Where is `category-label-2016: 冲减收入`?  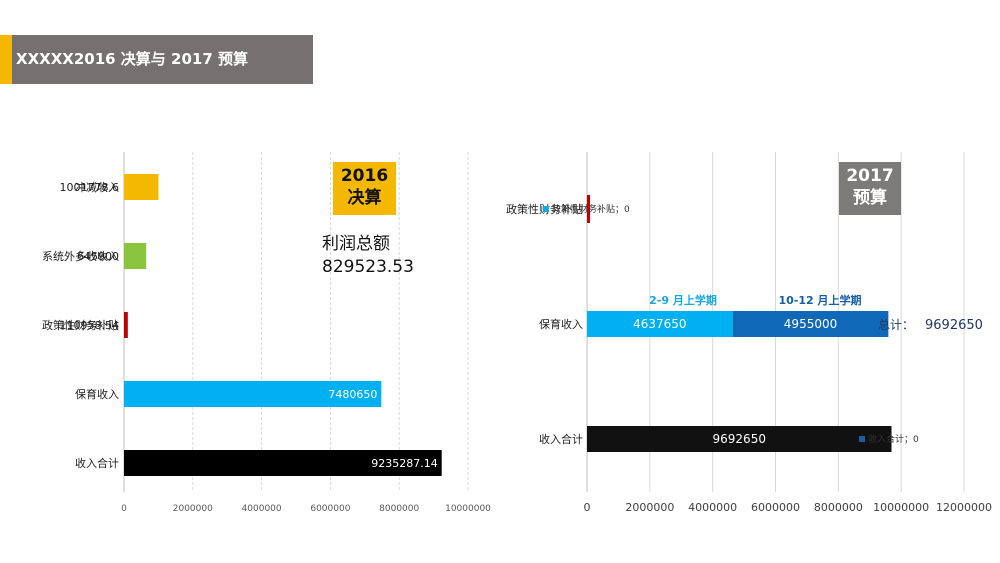 category-label-2016: 冲减收入 is located at coordinates (97, 187).